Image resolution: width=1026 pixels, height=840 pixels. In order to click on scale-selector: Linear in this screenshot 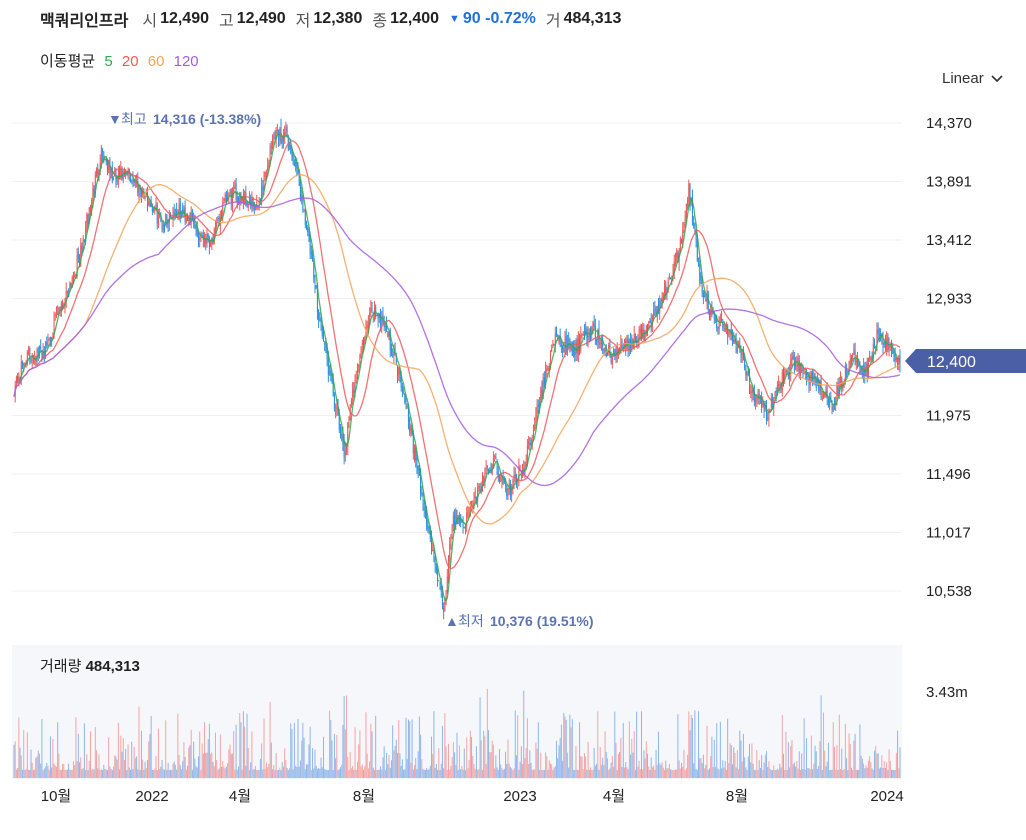, I will do `click(973, 78)`.